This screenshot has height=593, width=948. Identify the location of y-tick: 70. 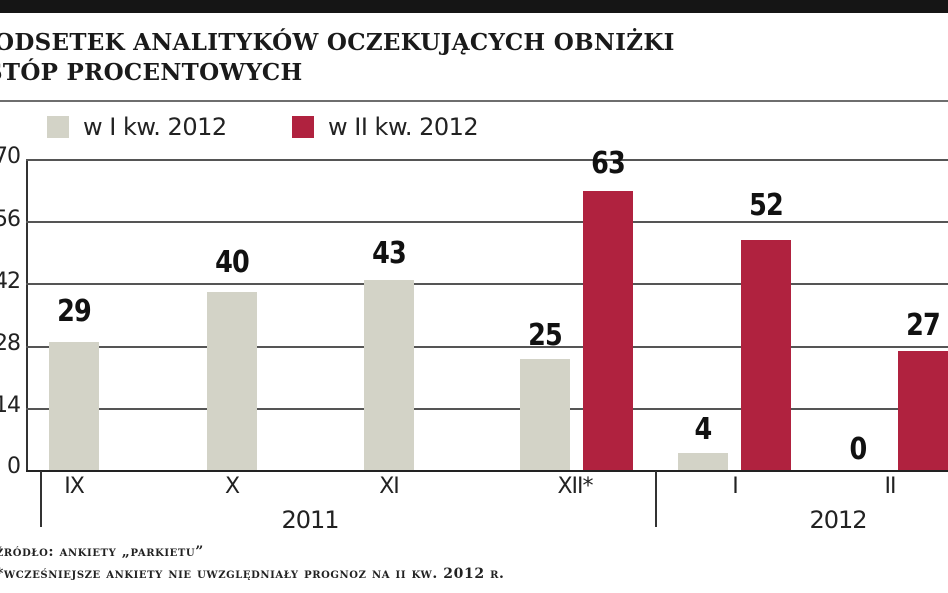
(10, 156).